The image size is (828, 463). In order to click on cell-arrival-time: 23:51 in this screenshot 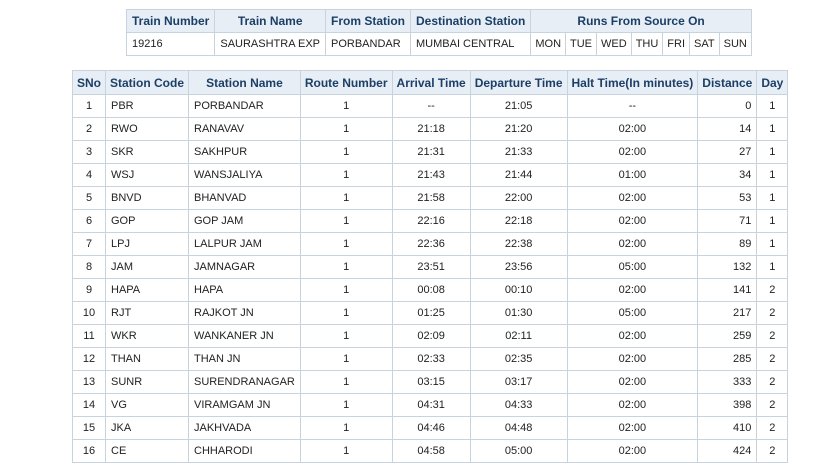, I will do `click(431, 267)`.